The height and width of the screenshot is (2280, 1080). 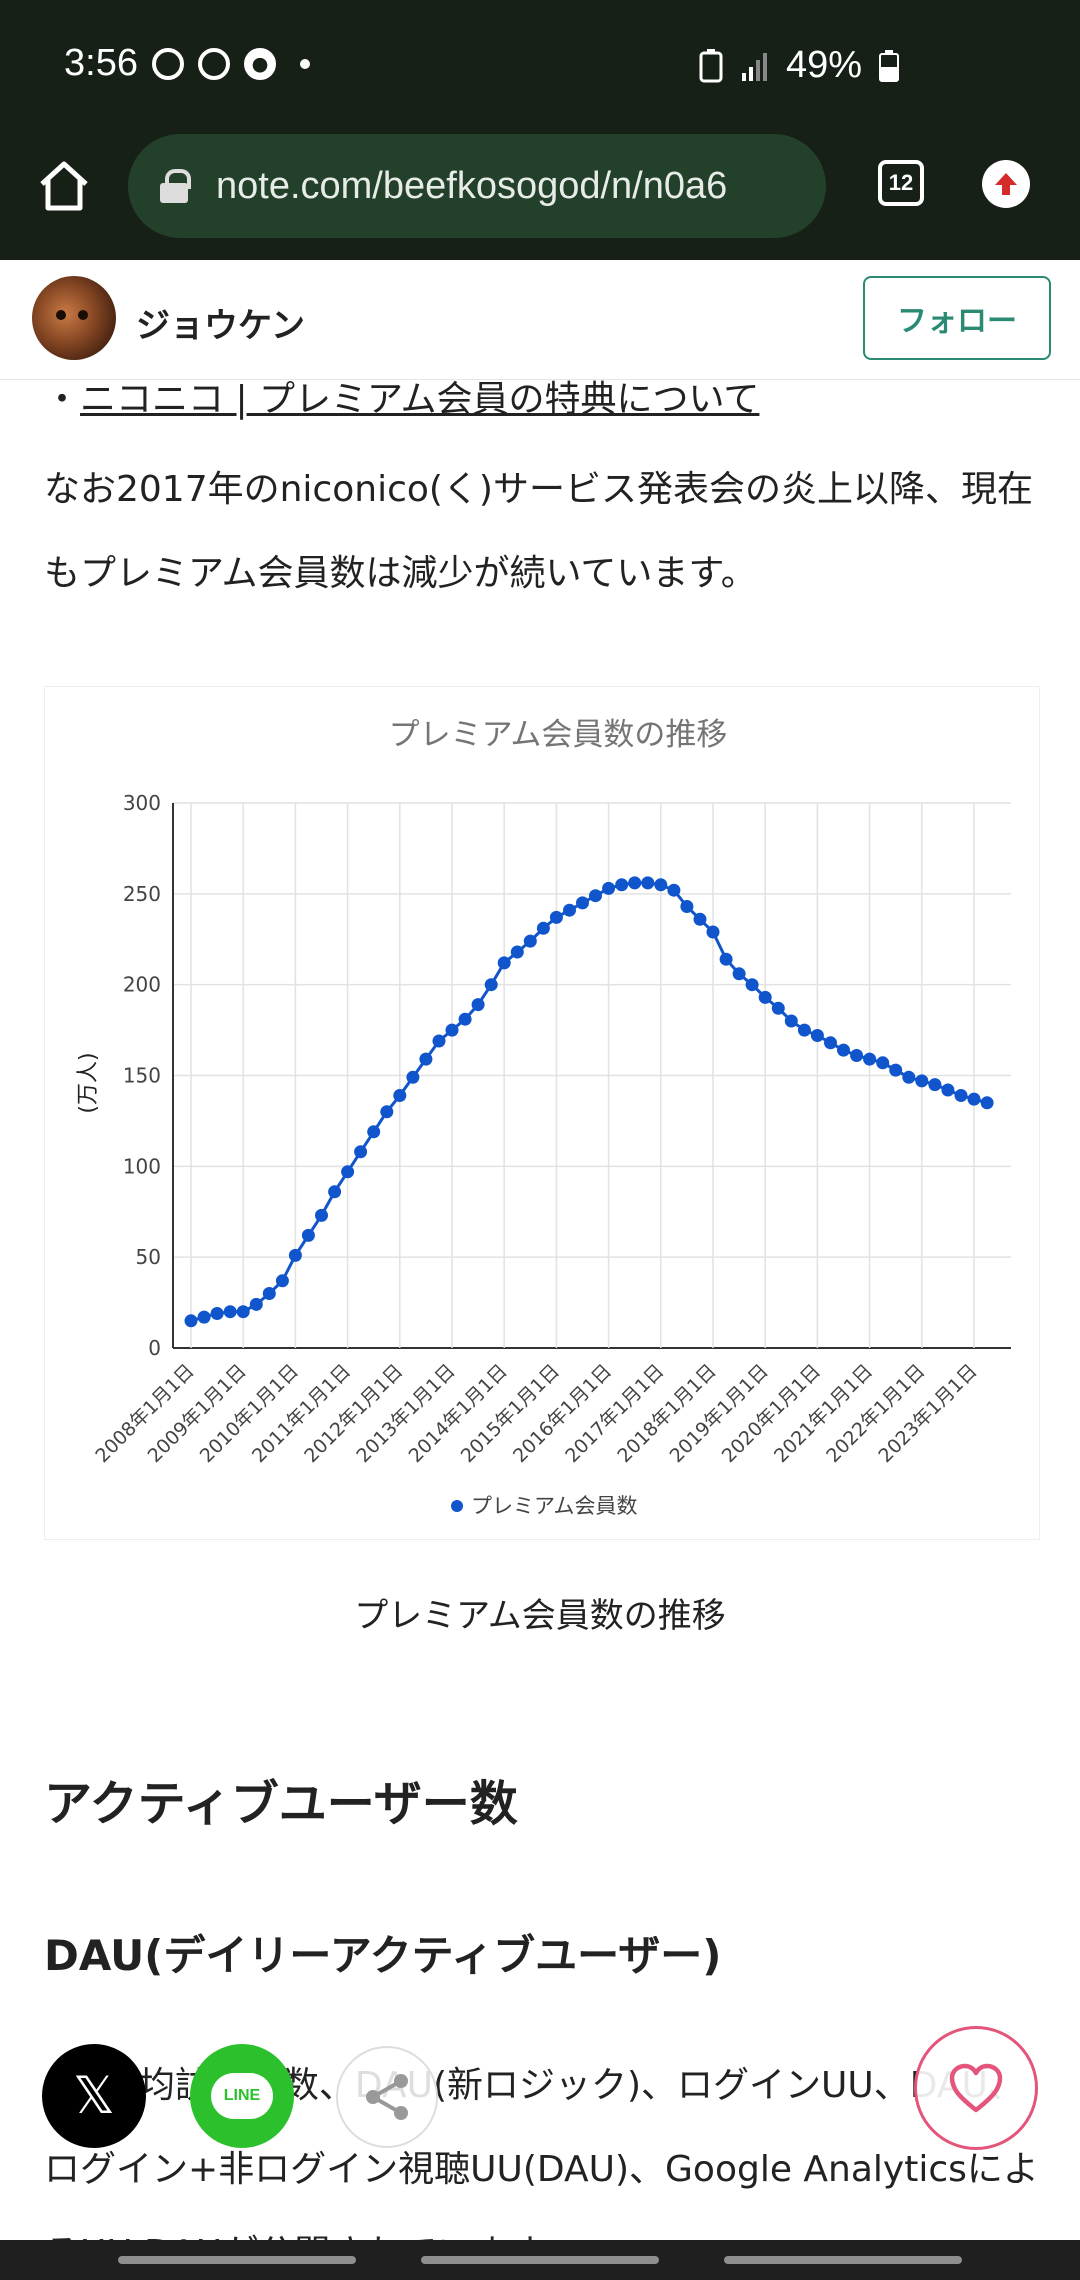 I want to click on like-button, so click(x=976, y=2088).